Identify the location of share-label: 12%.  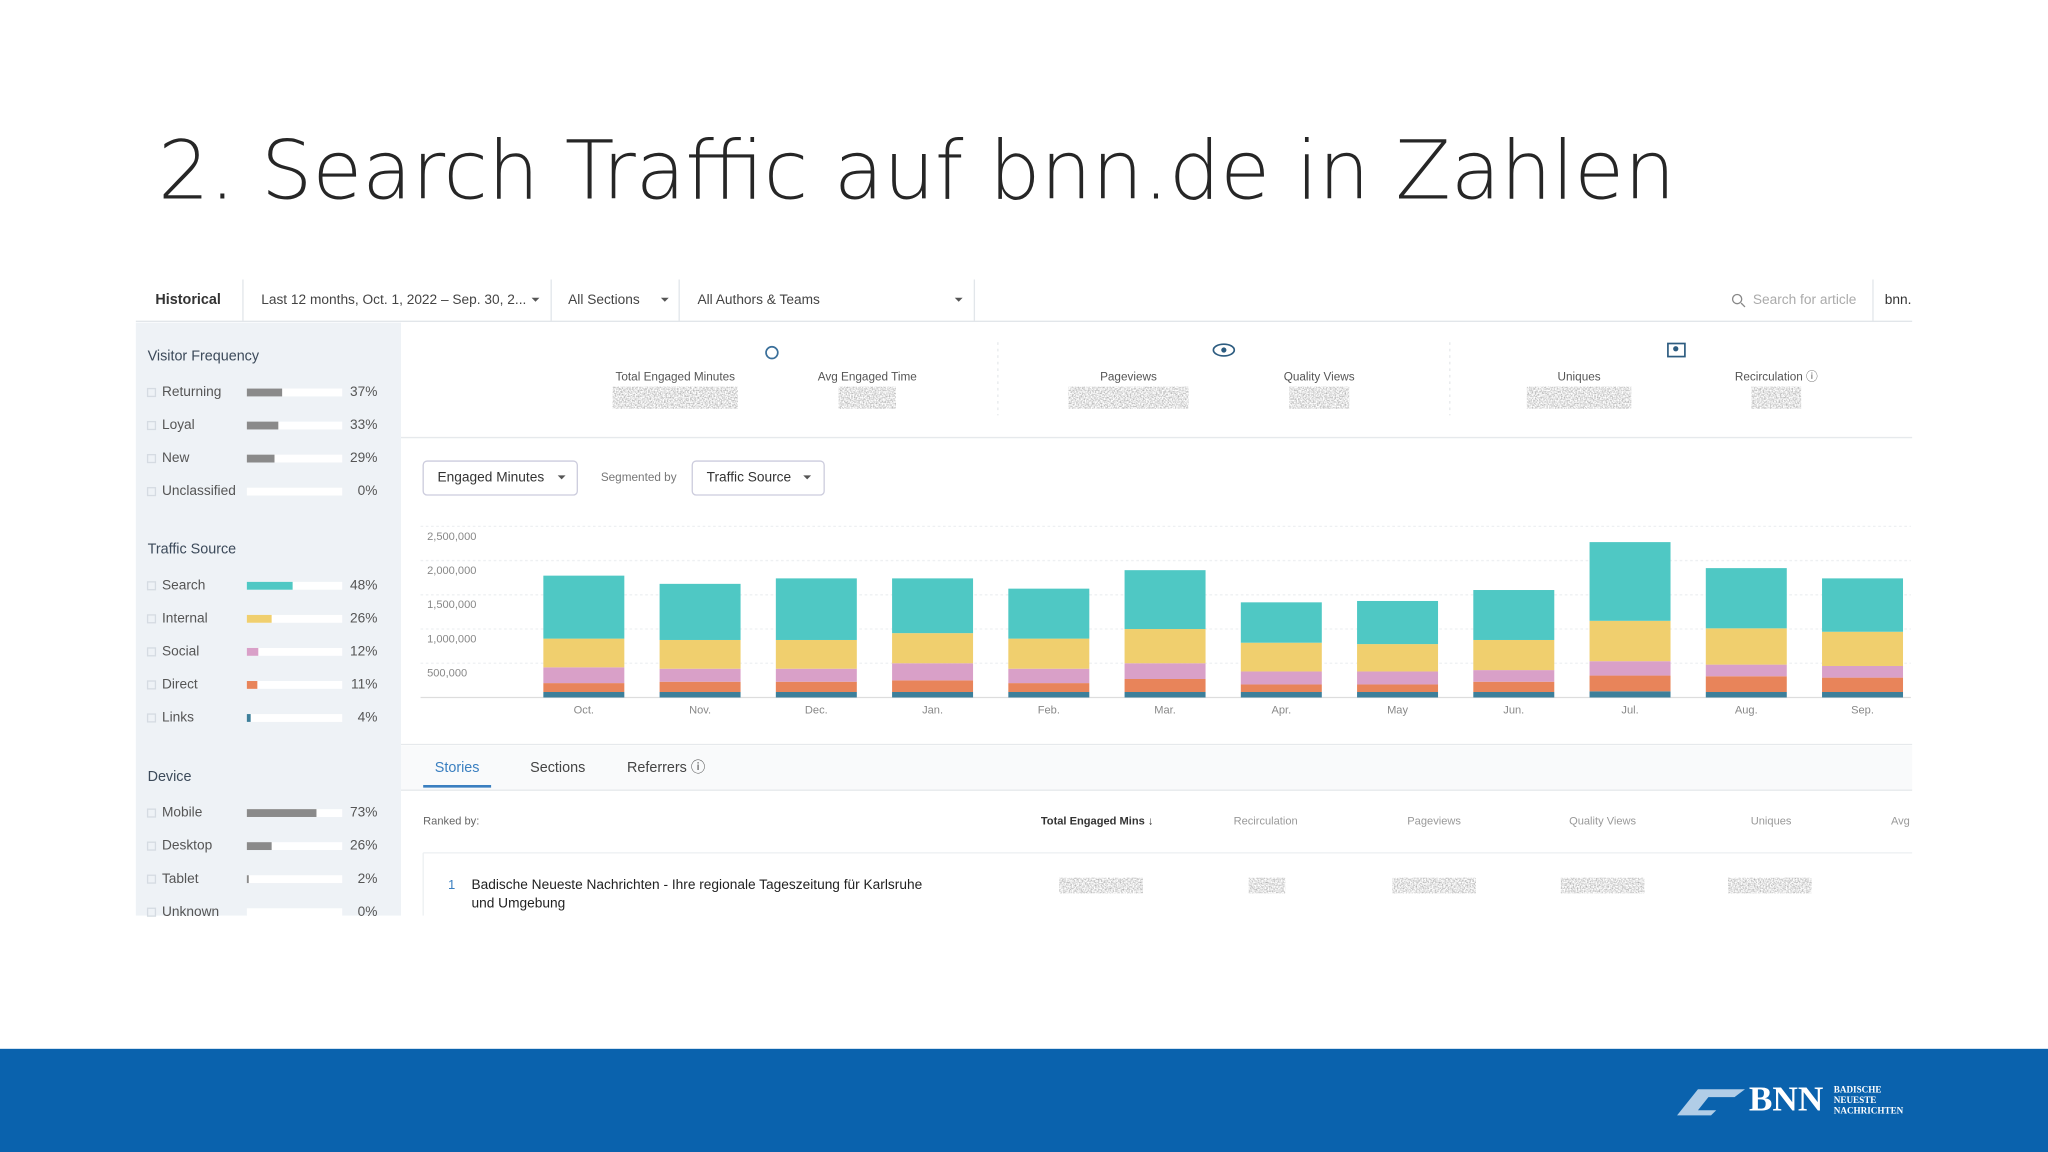
(363, 651).